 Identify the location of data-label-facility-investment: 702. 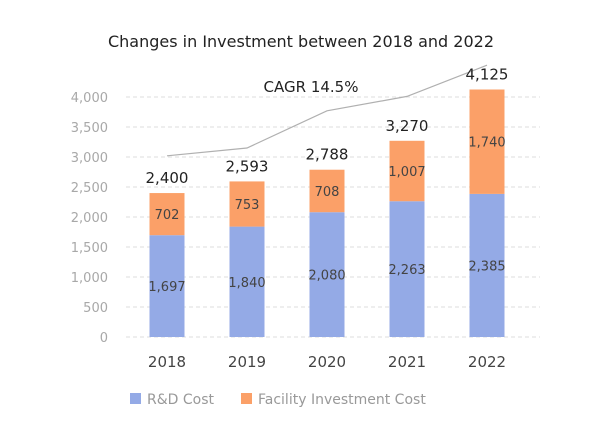
(167, 215).